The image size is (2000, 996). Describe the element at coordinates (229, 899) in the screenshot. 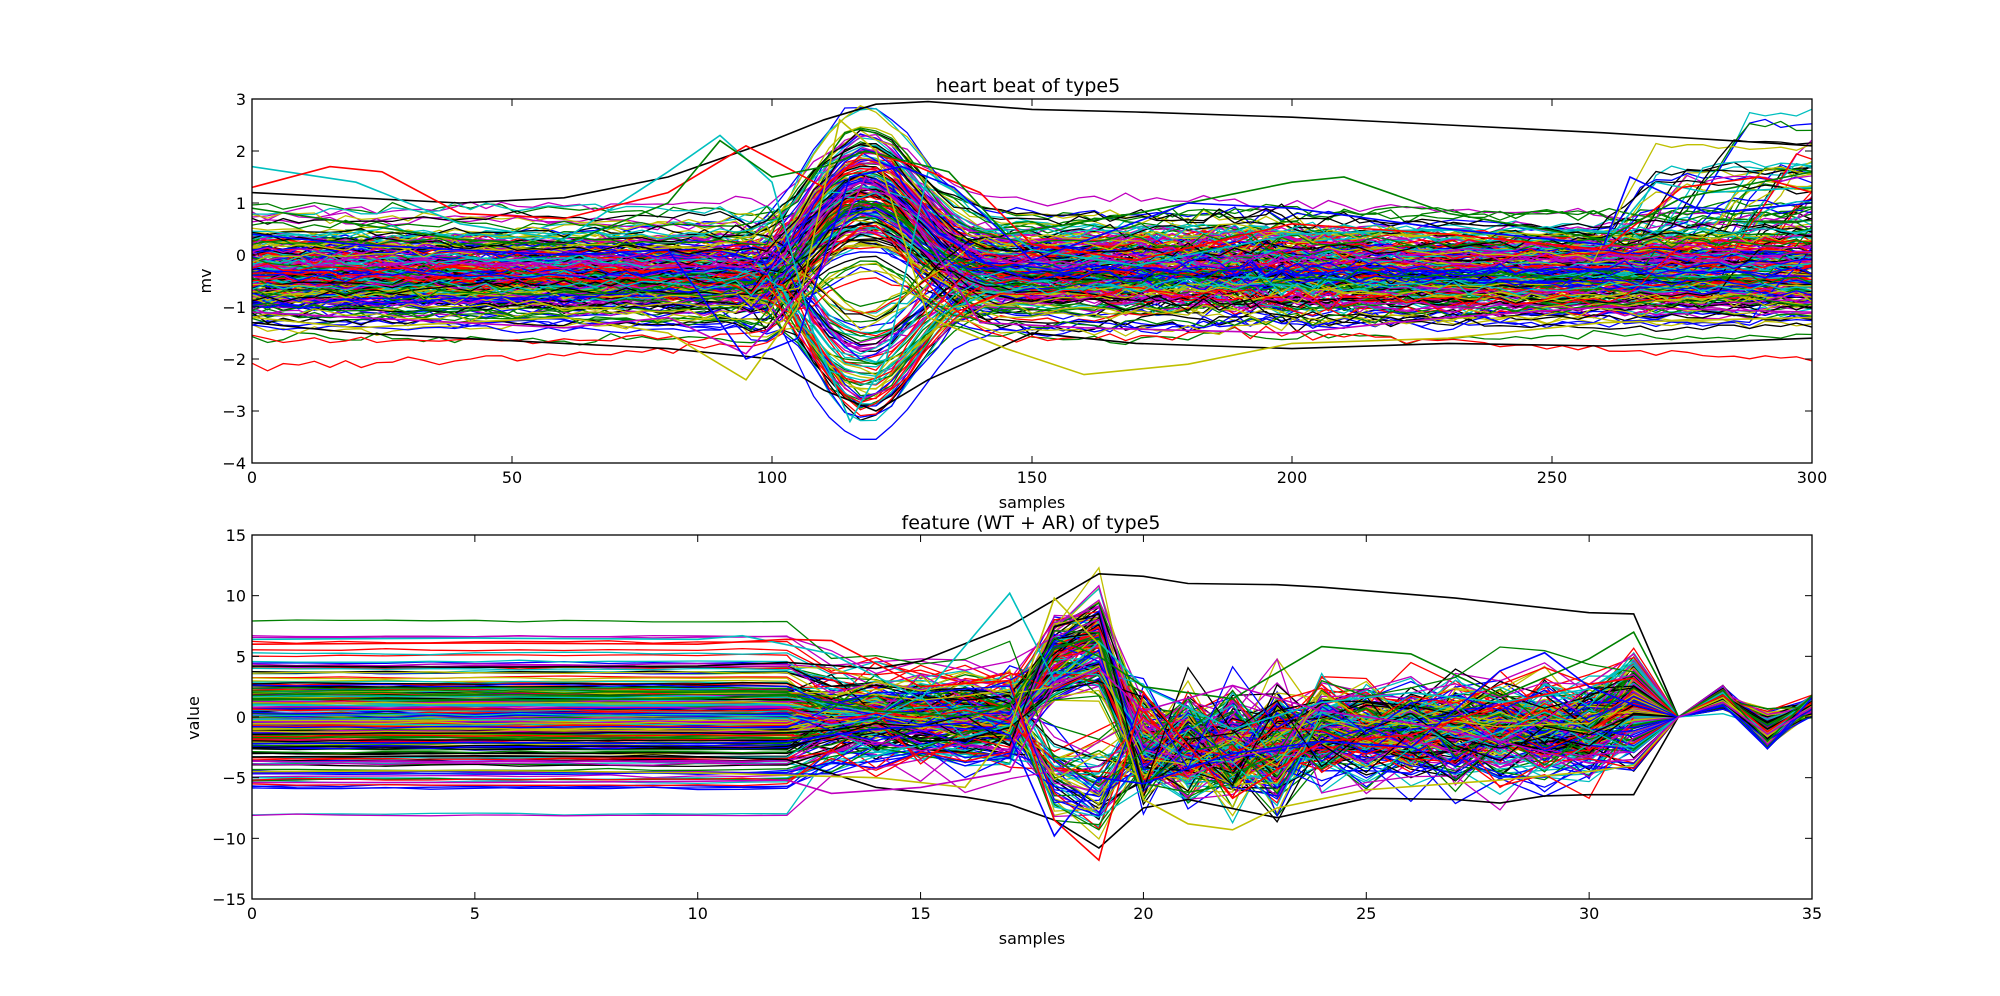

I see `feature-y-tick-label: −15` at that location.